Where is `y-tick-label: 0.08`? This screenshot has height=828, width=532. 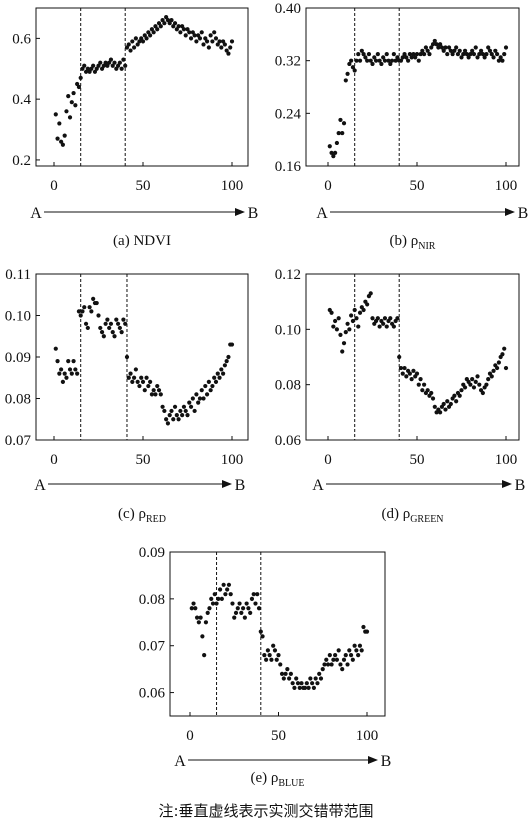 y-tick-label: 0.08 is located at coordinates (152, 600).